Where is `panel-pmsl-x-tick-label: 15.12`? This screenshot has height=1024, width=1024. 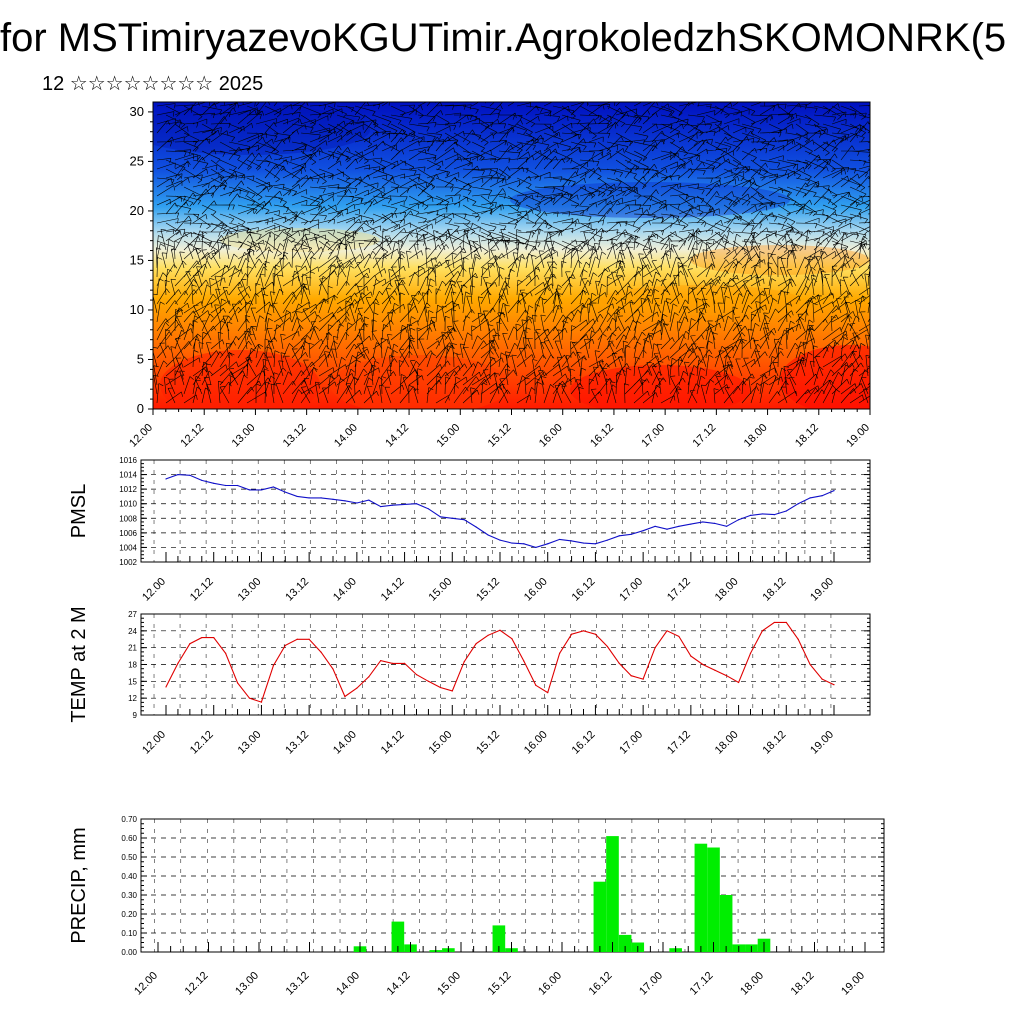 panel-pmsl-x-tick-label: 15.12 is located at coordinates (488, 590).